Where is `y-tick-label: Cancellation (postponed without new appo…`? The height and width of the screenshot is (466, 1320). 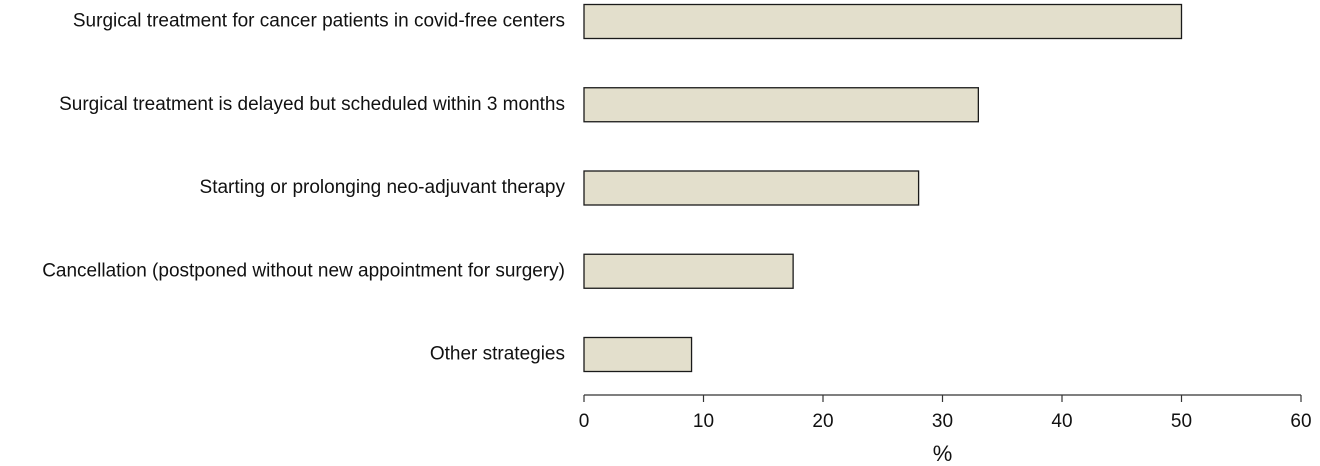
y-tick-label: Cancellation (postponed without new appo… is located at coordinates (303, 270).